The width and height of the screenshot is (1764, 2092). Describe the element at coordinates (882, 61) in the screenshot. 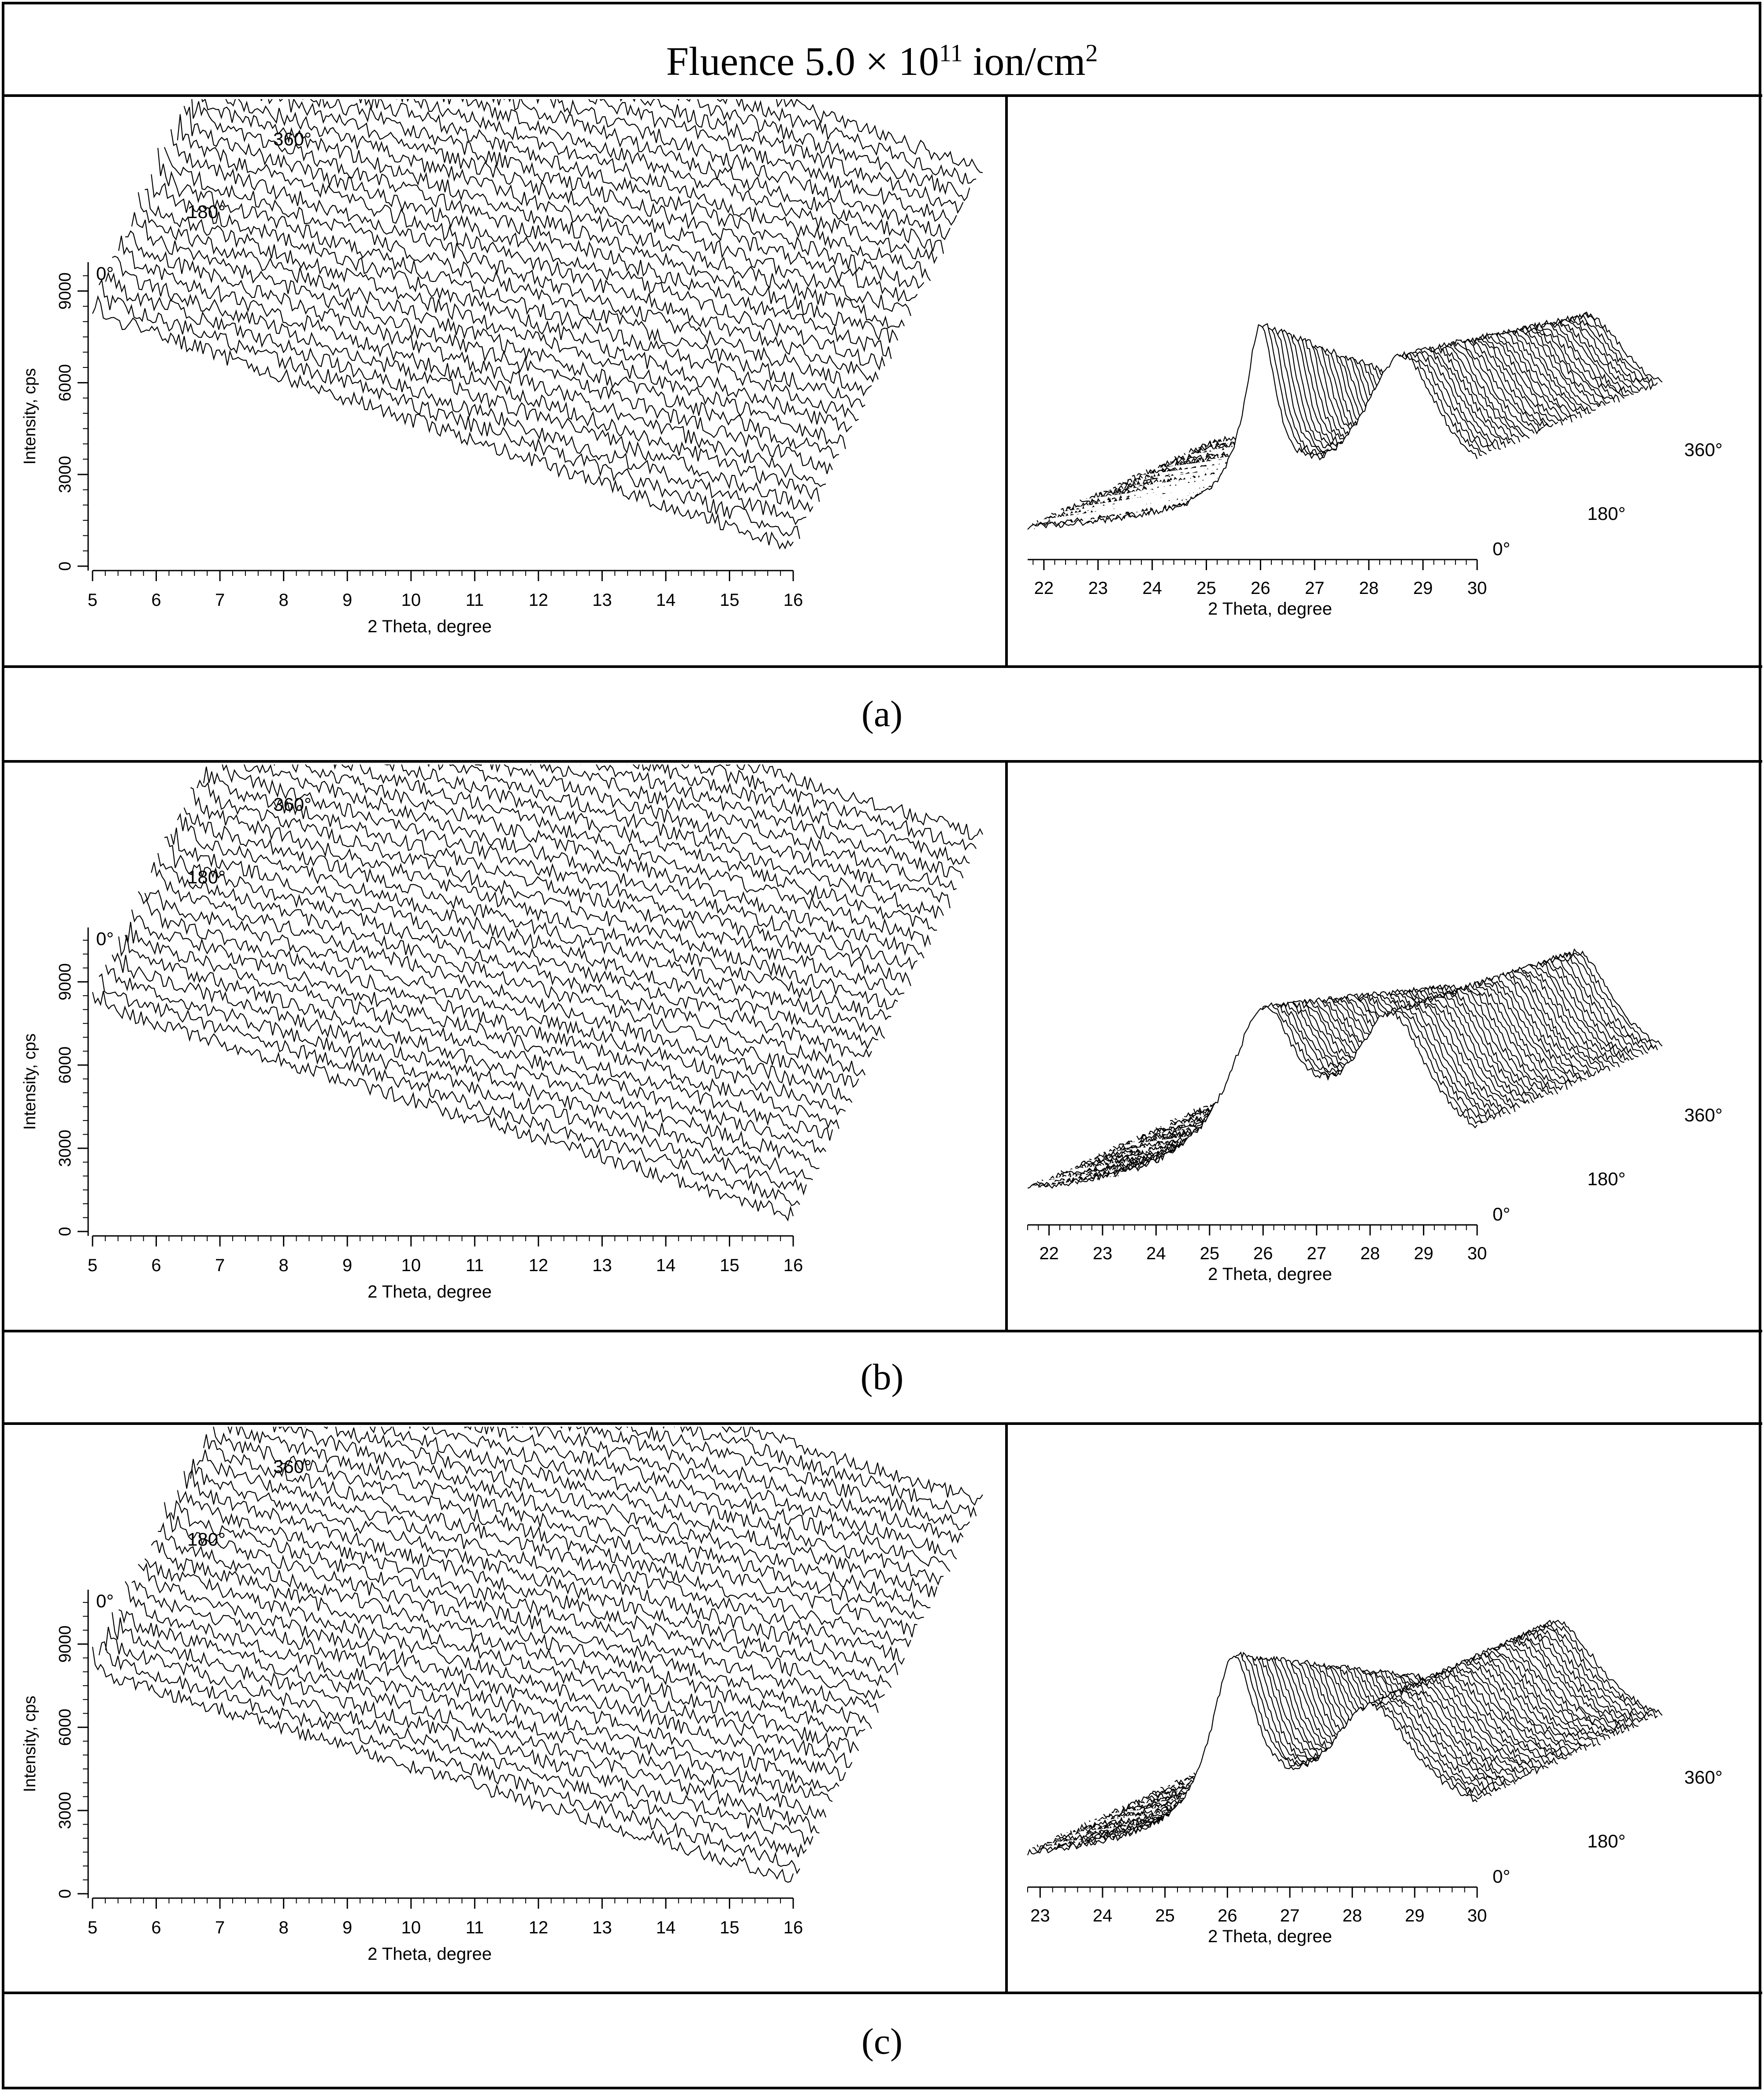

I see `fluence-header: Fluence 5.0 × 1011 ion/cm2` at that location.